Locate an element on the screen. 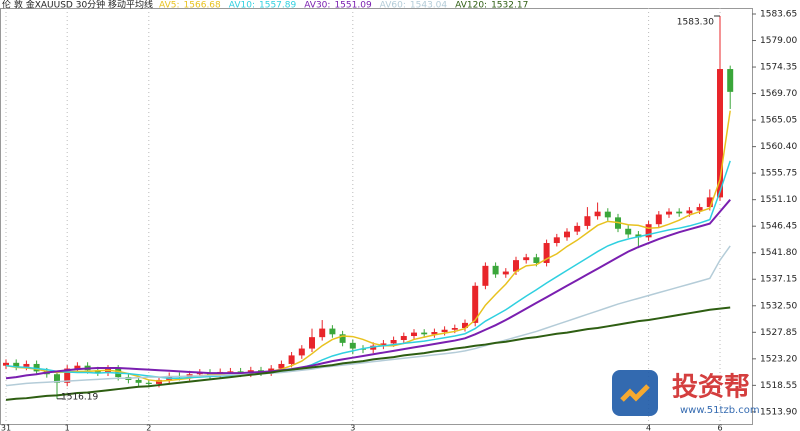 Image resolution: width=800 pixels, height=431 pixels. x-tick-label: 6 is located at coordinates (719, 427).